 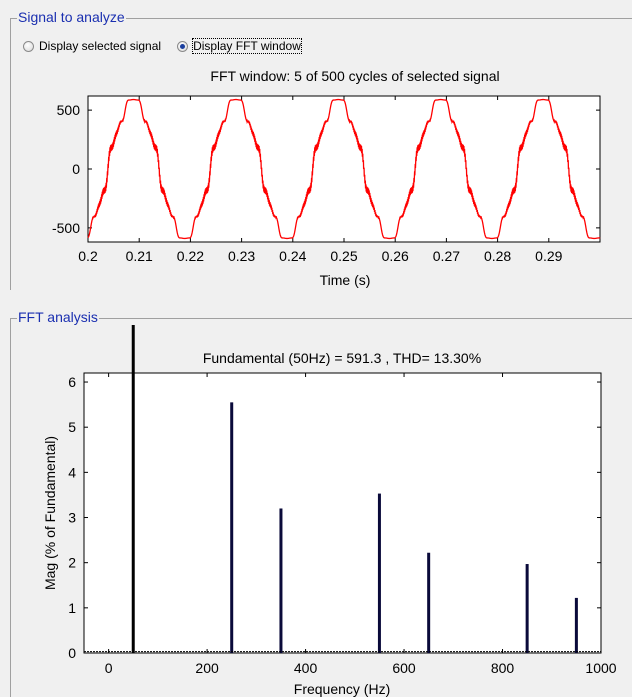 I want to click on fft-y-tick-label: 6, so click(x=72, y=382).